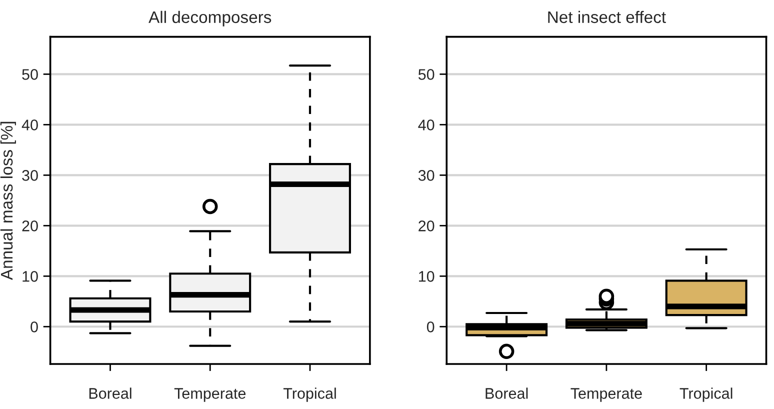  I want to click on y-axis-title: Annual mass loss [%], so click(8, 201).